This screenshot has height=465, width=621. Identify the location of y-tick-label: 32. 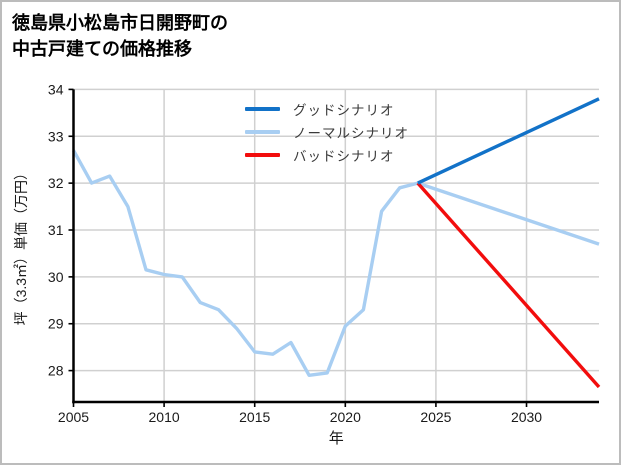
(56, 183).